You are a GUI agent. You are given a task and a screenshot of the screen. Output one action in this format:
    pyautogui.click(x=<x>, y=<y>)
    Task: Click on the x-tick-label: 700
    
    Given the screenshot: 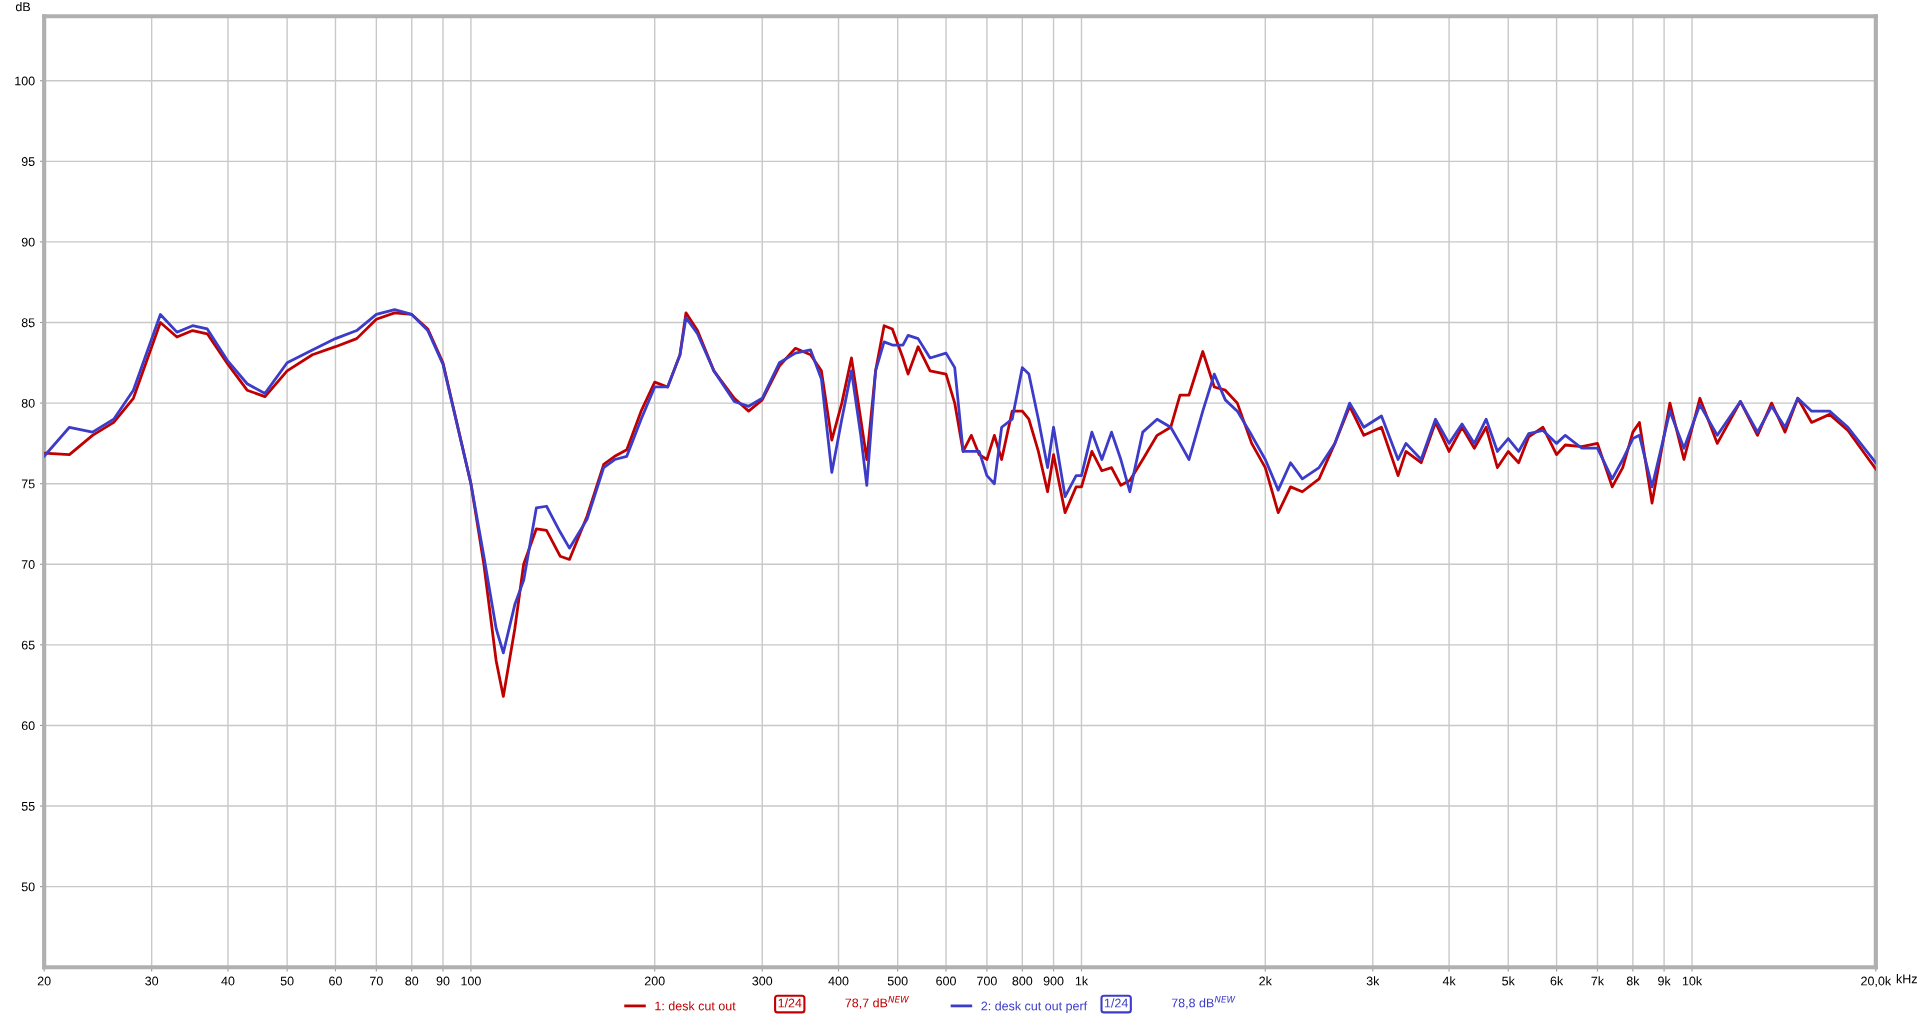 What is the action you would take?
    pyautogui.click(x=987, y=981)
    